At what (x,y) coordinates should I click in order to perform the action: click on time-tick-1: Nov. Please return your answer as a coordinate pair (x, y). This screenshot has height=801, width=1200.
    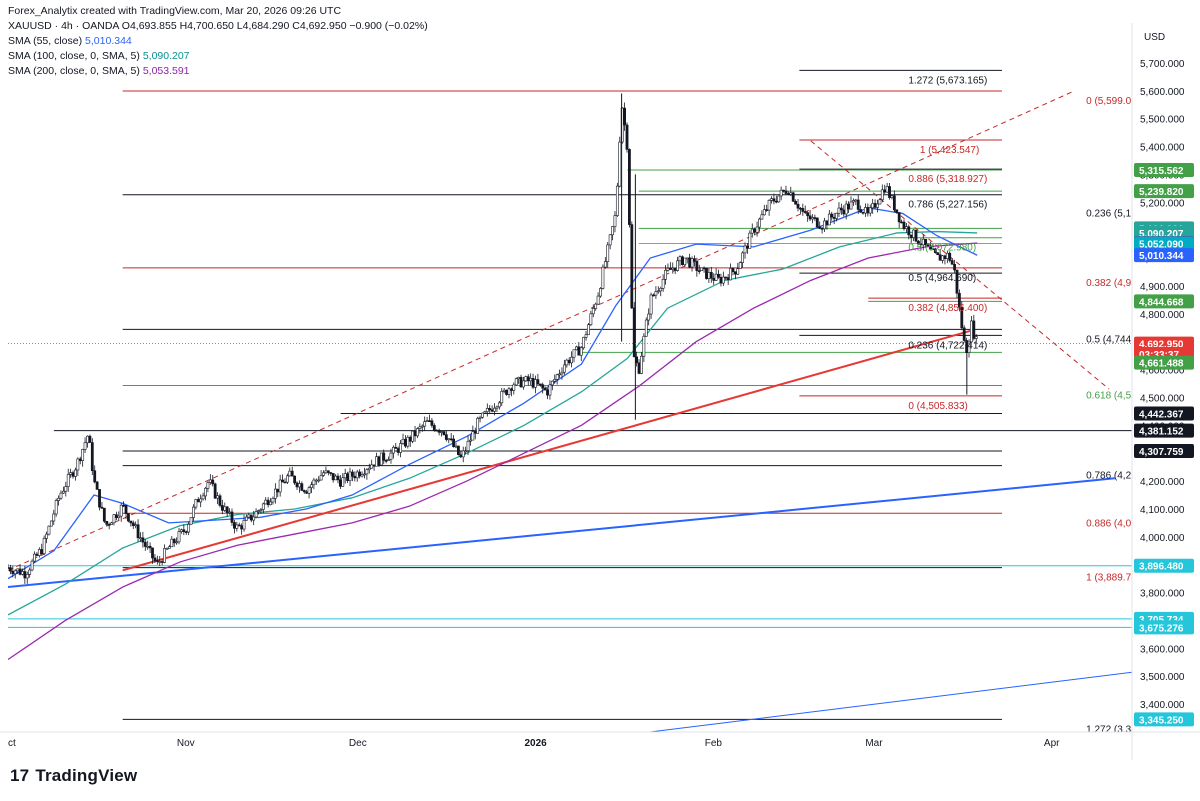
    Looking at the image, I should click on (186, 743).